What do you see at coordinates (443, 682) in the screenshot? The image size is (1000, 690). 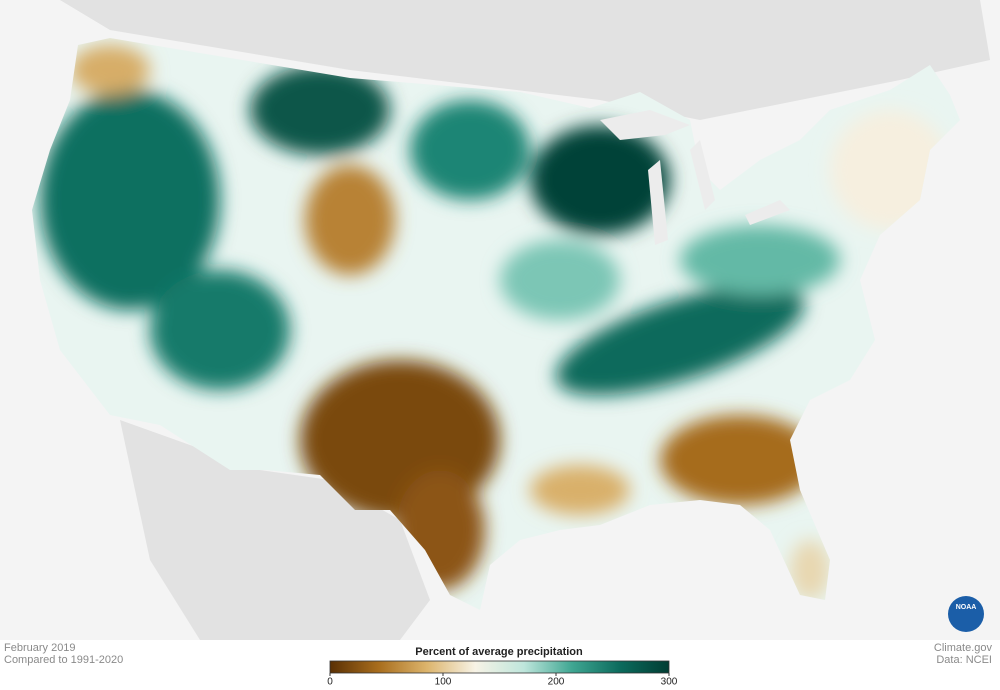 I see `legend-tick-label: 100` at bounding box center [443, 682].